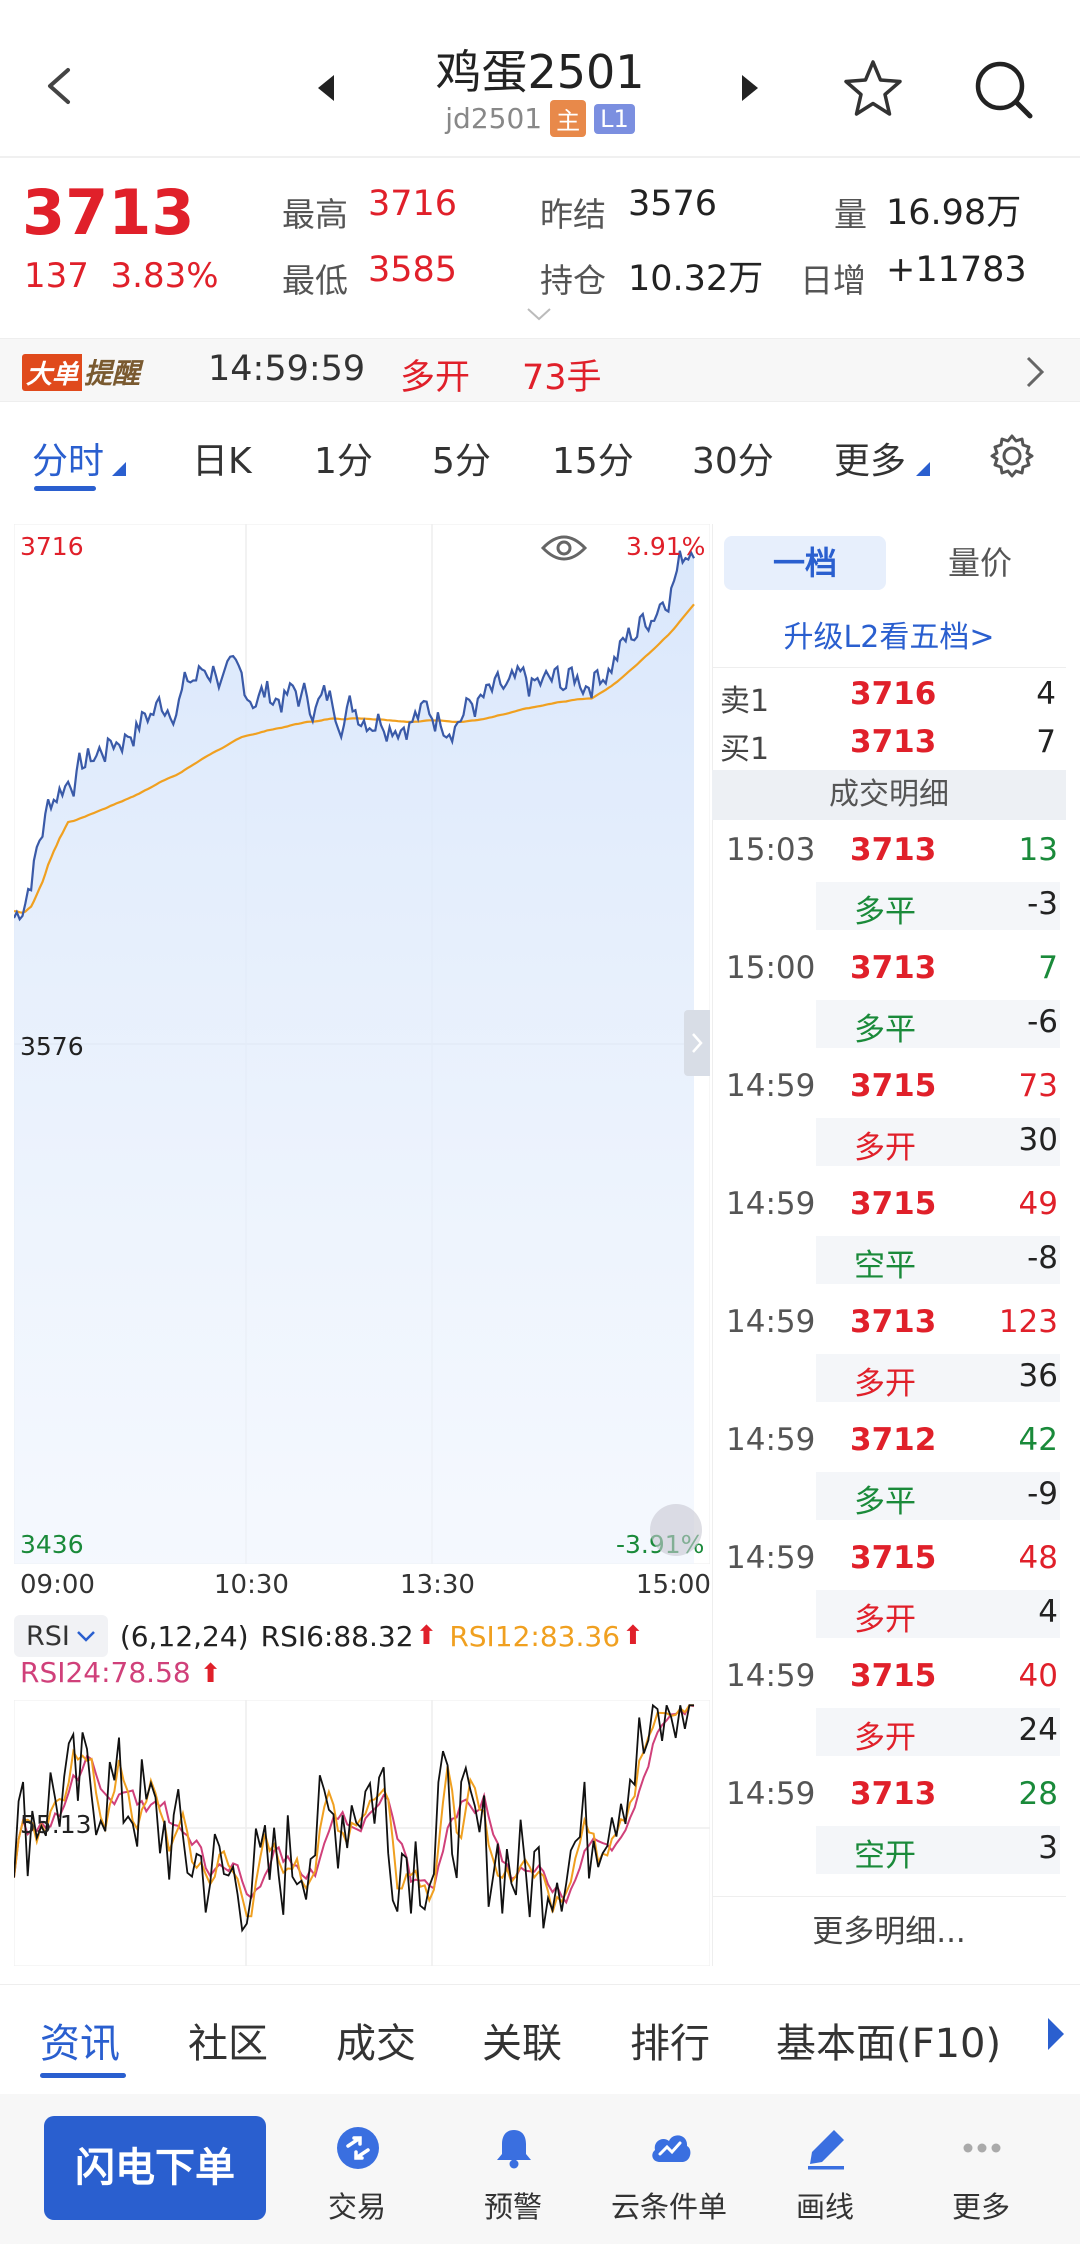 The image size is (1080, 2244). Describe the element at coordinates (614, 118) in the screenshot. I see `level-tag: L1` at that location.